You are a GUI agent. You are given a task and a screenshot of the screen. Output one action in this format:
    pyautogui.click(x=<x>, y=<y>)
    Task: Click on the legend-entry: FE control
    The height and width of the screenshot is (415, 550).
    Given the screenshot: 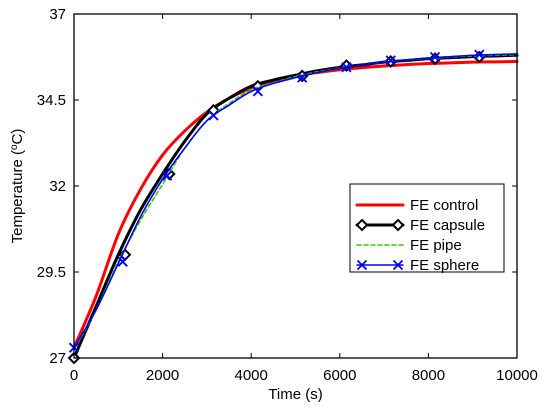 What is the action you would take?
    pyautogui.click(x=416, y=205)
    